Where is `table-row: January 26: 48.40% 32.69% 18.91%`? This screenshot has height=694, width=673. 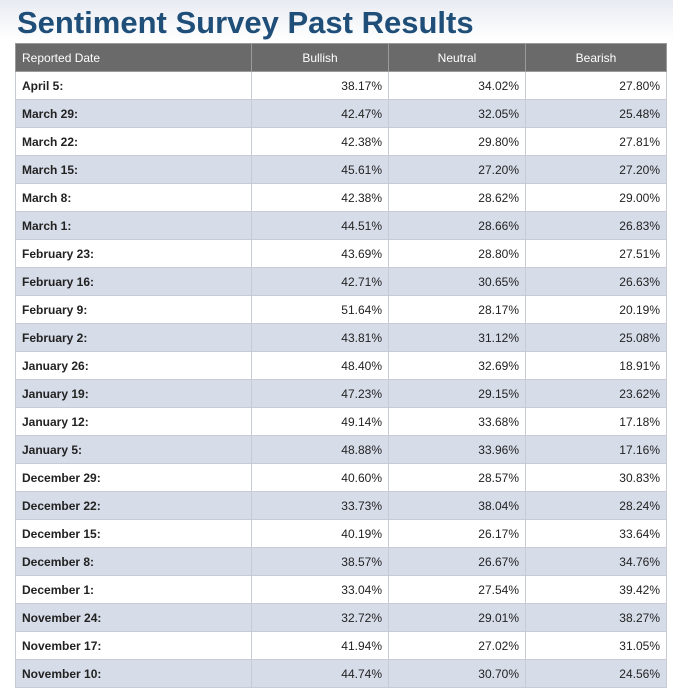 table-row: January 26: 48.40% 32.69% 18.91% is located at coordinates (341, 365).